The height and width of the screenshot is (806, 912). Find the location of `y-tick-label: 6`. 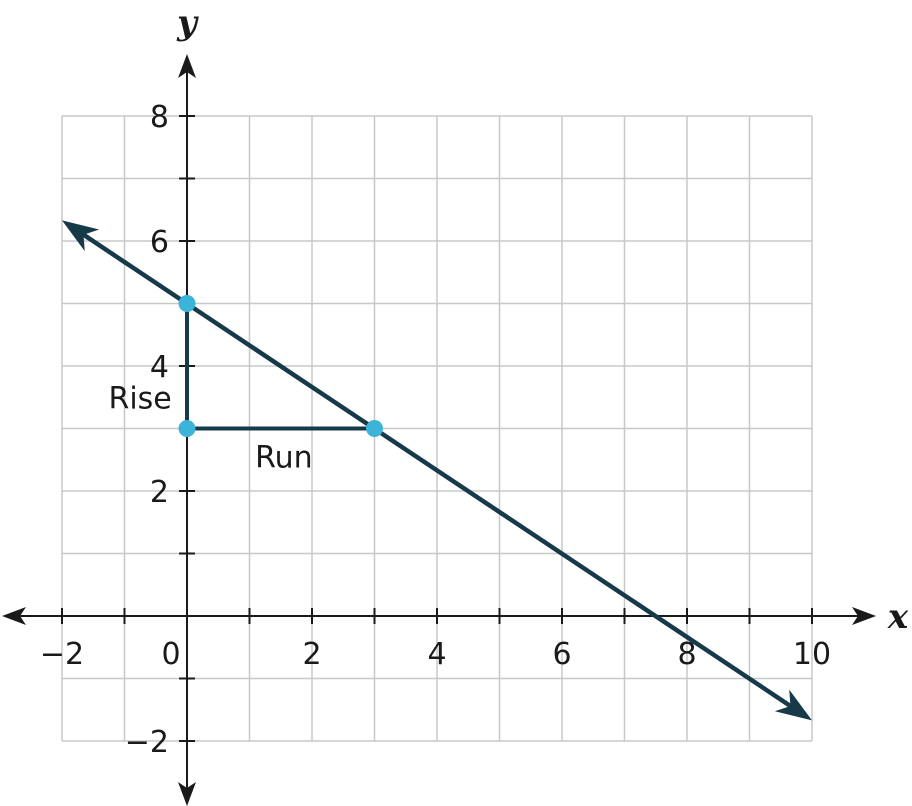

y-tick-label: 6 is located at coordinates (159, 242).